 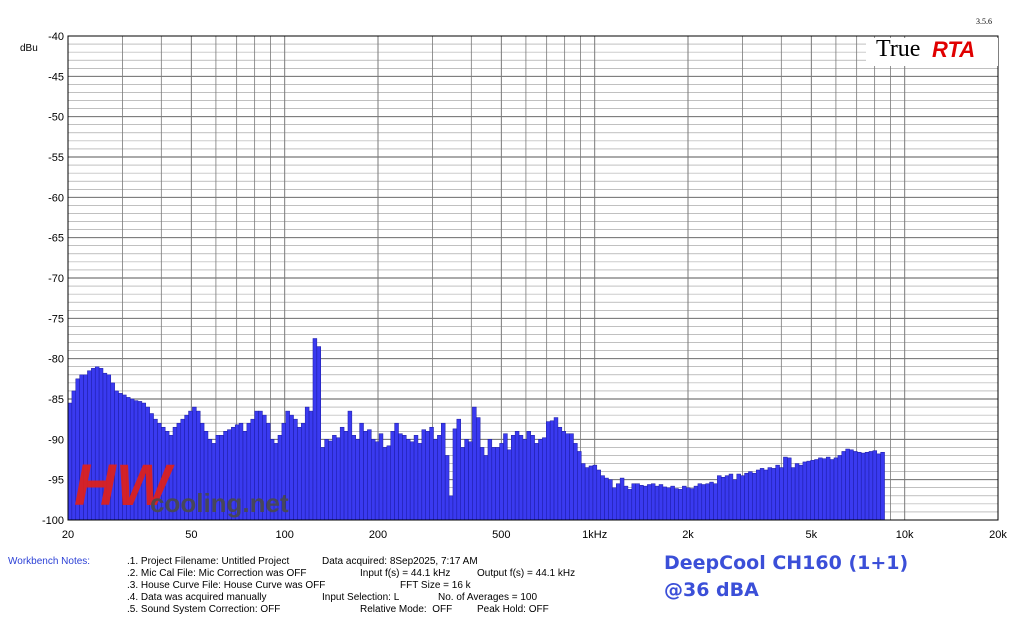 What do you see at coordinates (812, 535) in the screenshot?
I see `x-tick-label: 5k` at bounding box center [812, 535].